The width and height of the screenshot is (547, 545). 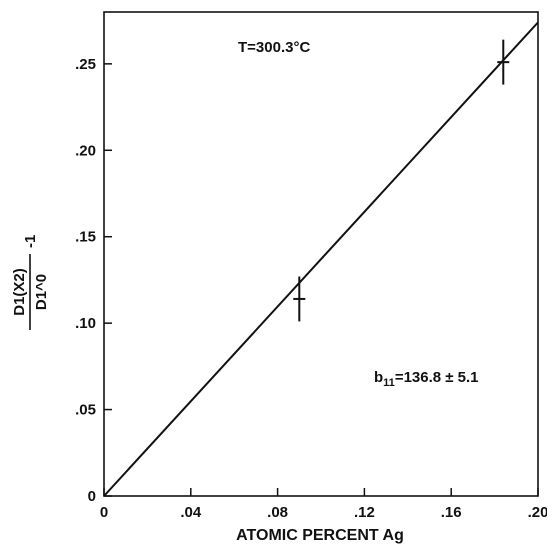 What do you see at coordinates (437, 377) in the screenshot?
I see `b11-rest: =136.8 ± 5.1` at bounding box center [437, 377].